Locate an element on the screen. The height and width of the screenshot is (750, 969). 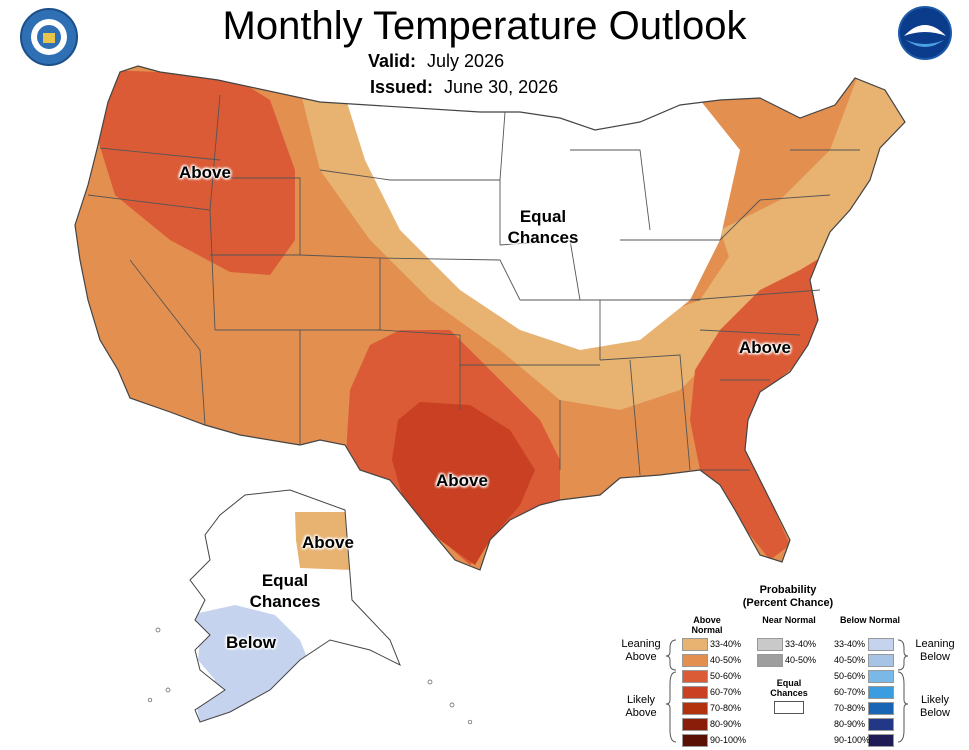
legend-below-header: Below Normal is located at coordinates (870, 620).